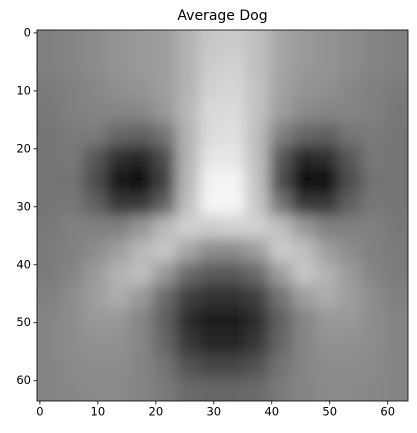 This screenshot has width=417, height=433. I want to click on y-tick-label: 50, so click(23, 322).